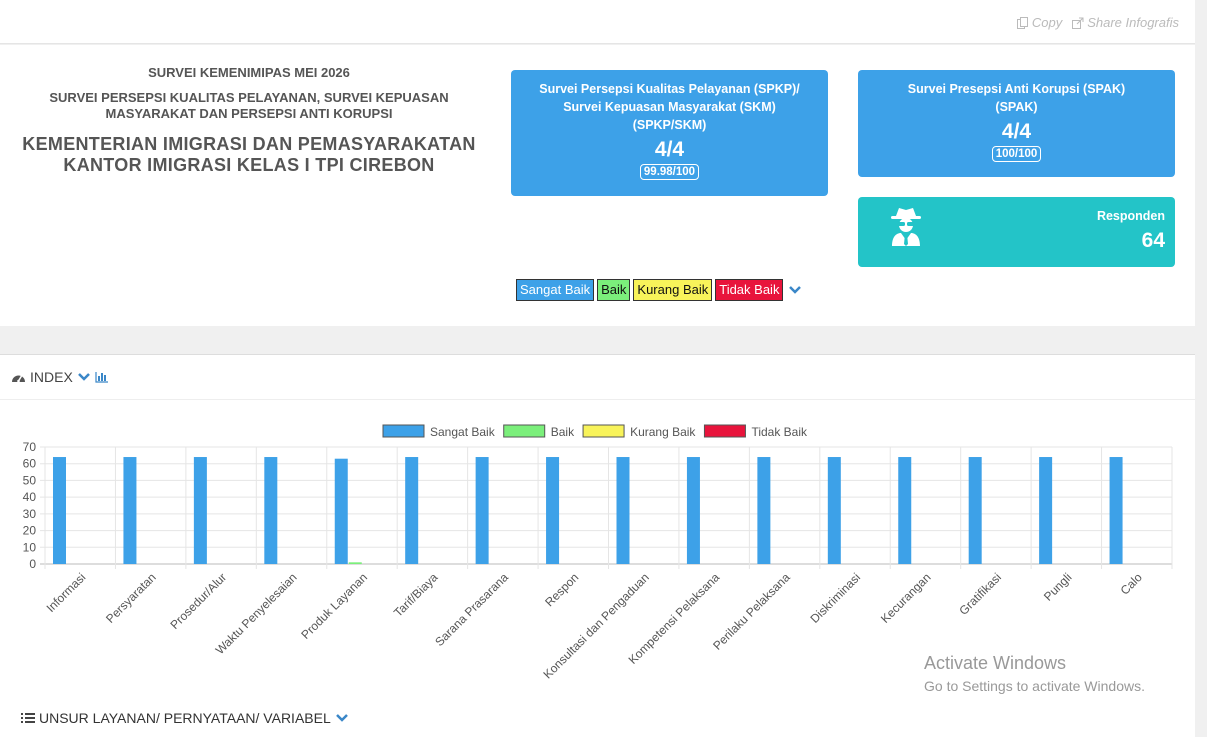 The image size is (1207, 737). I want to click on x-tick-label: Gratifikasi, so click(980, 594).